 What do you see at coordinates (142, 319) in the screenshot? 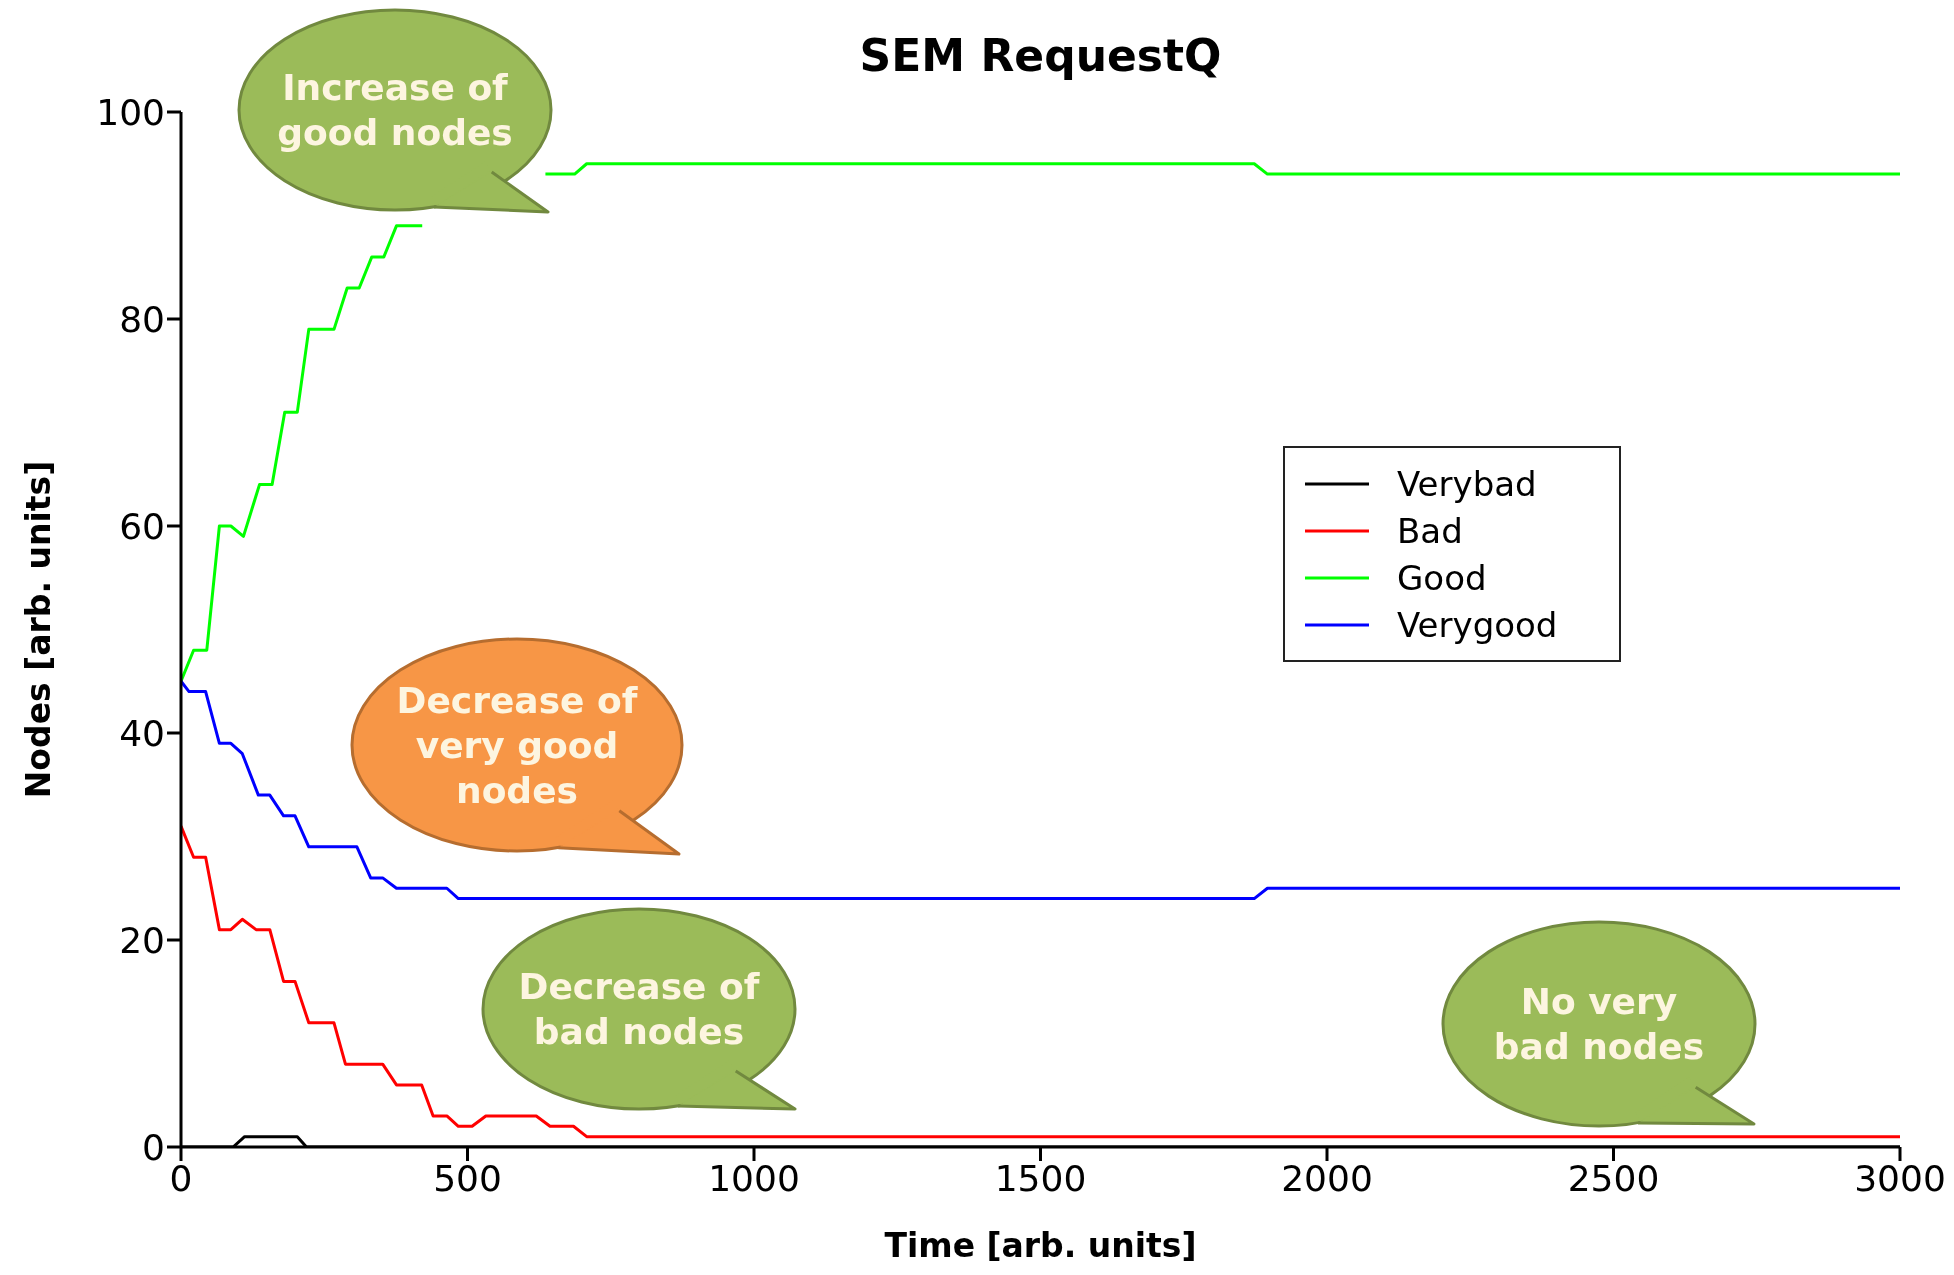
I see `y-tick-label: 80` at bounding box center [142, 319].